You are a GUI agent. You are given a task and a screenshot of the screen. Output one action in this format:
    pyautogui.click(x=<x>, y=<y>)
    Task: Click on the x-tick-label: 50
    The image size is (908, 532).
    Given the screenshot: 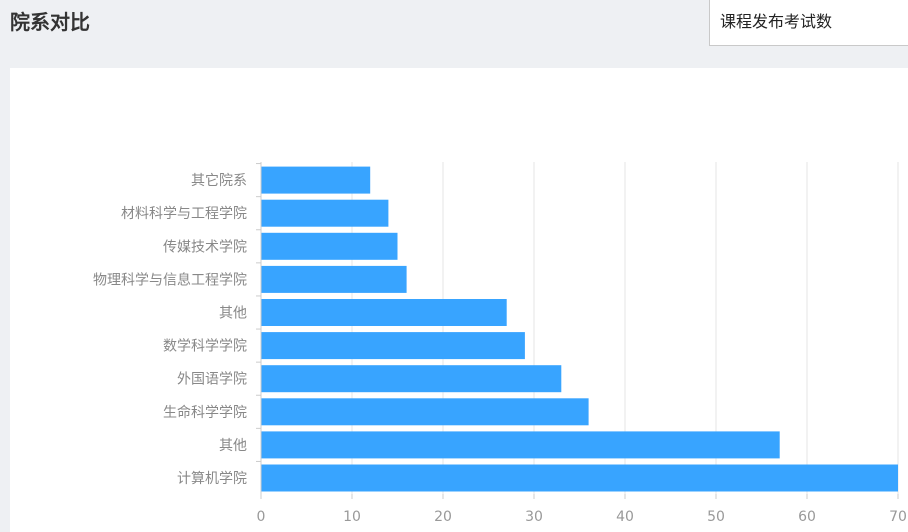 What is the action you would take?
    pyautogui.click(x=716, y=517)
    